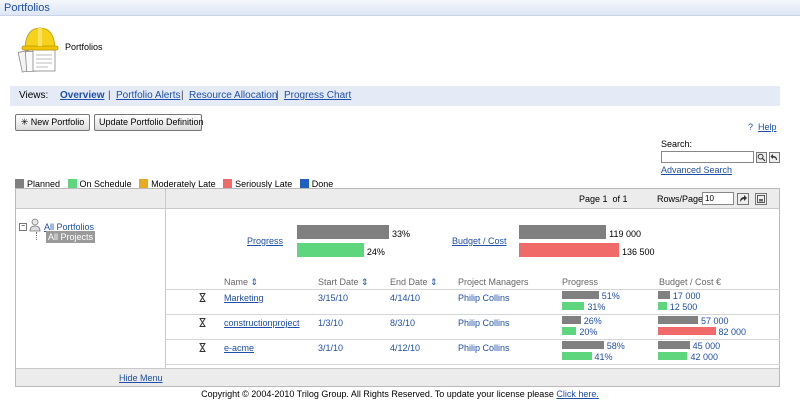 The height and width of the screenshot is (414, 800). What do you see at coordinates (265, 241) in the screenshot?
I see `summary-progress-link: Progress` at bounding box center [265, 241].